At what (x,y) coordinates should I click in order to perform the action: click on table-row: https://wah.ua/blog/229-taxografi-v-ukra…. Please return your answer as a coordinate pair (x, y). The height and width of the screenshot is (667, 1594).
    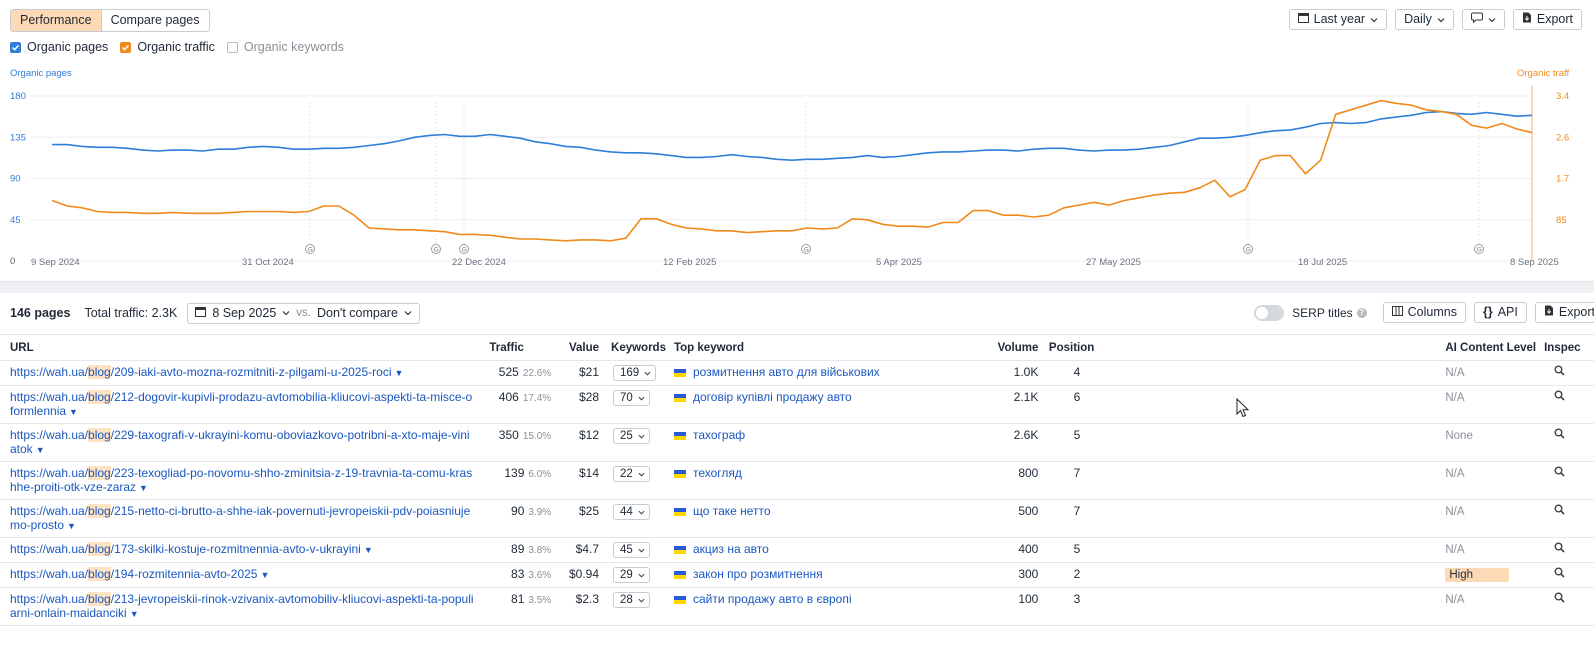
    Looking at the image, I should click on (797, 442).